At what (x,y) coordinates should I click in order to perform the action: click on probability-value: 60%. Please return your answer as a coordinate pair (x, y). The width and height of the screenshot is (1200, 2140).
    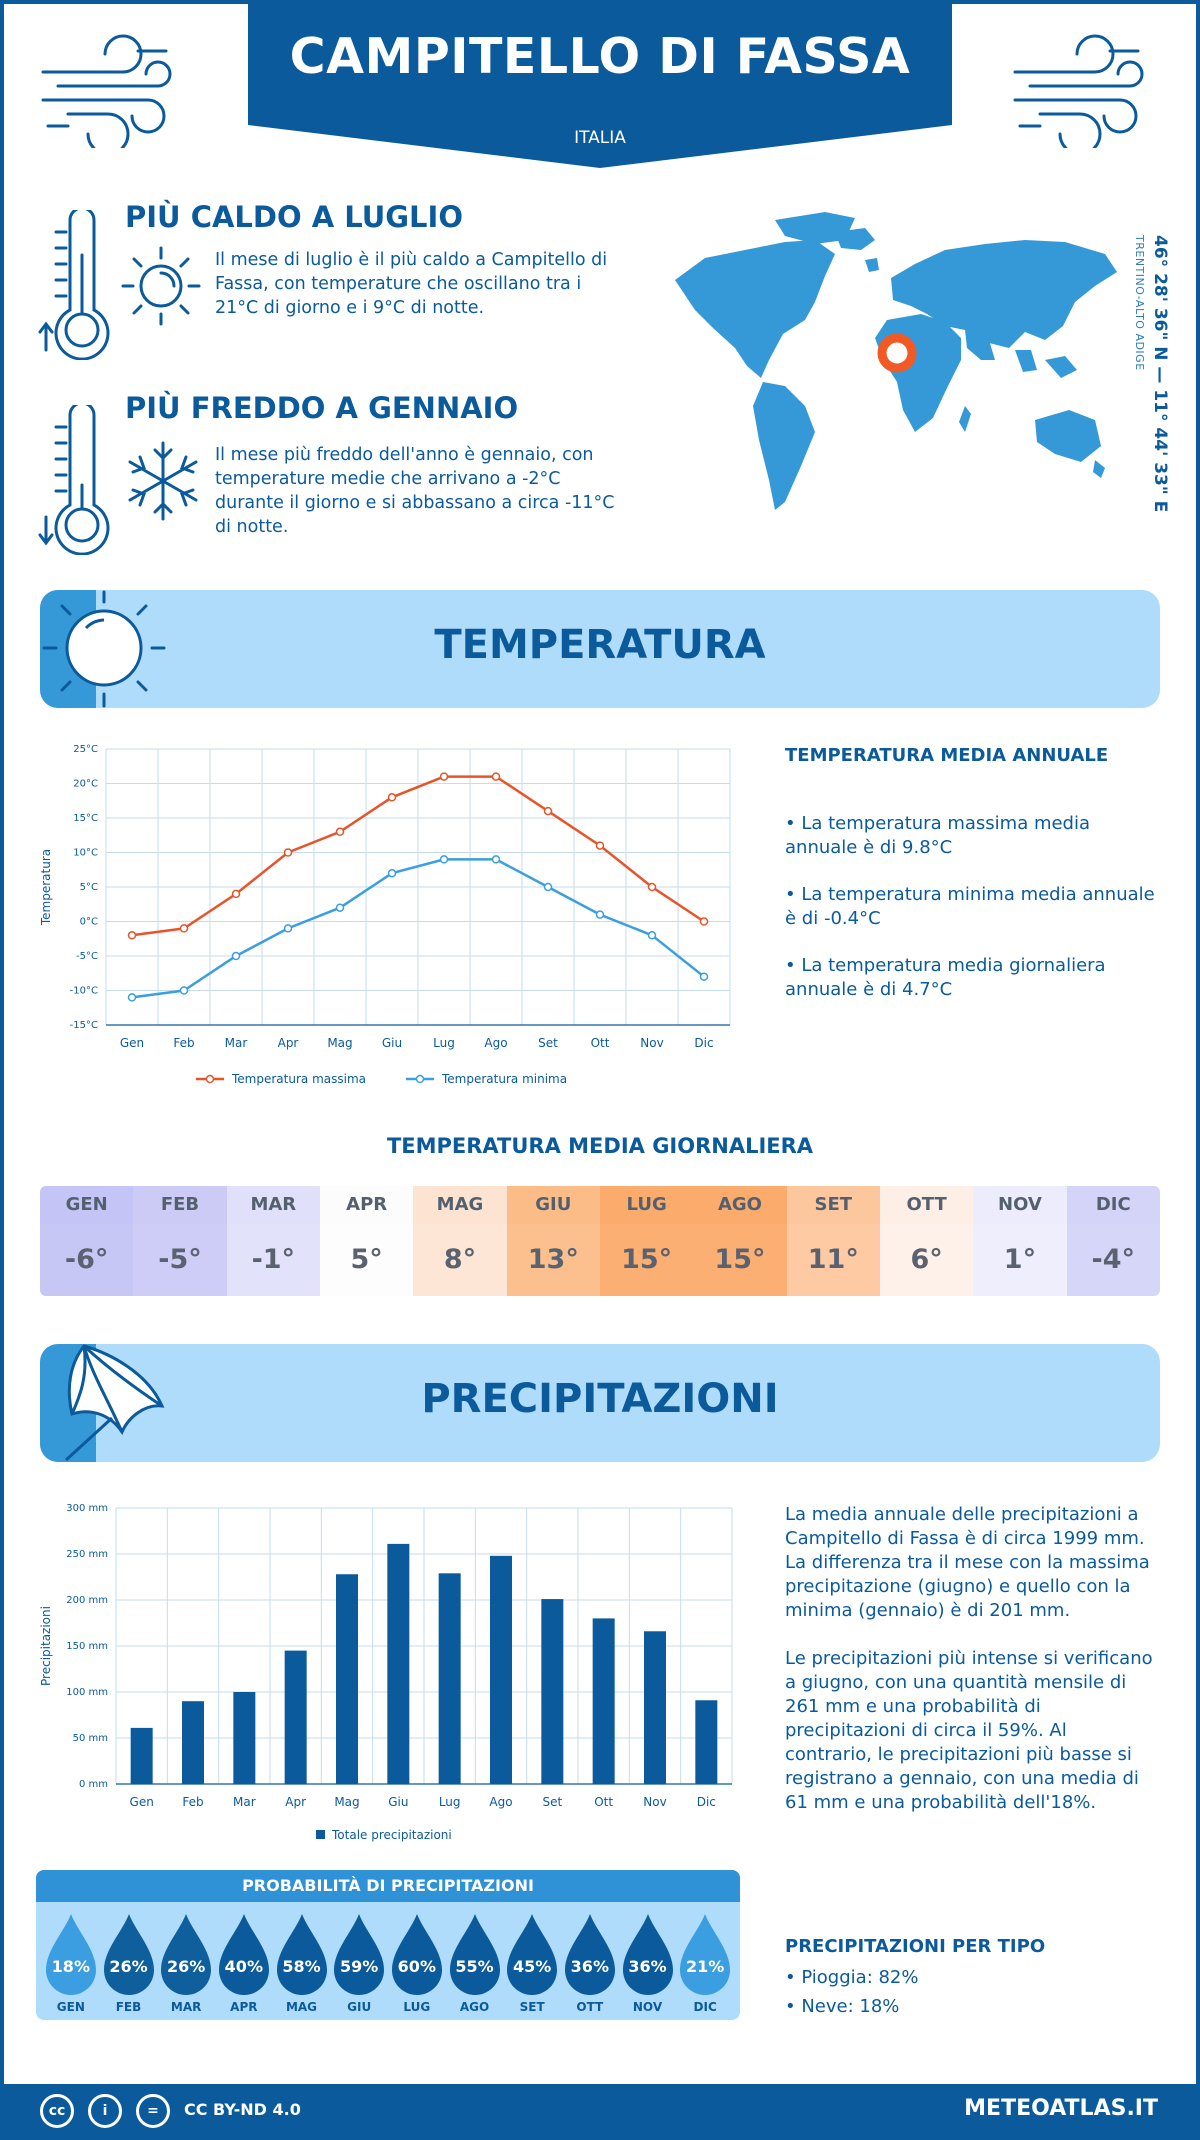
    Looking at the image, I should click on (416, 1966).